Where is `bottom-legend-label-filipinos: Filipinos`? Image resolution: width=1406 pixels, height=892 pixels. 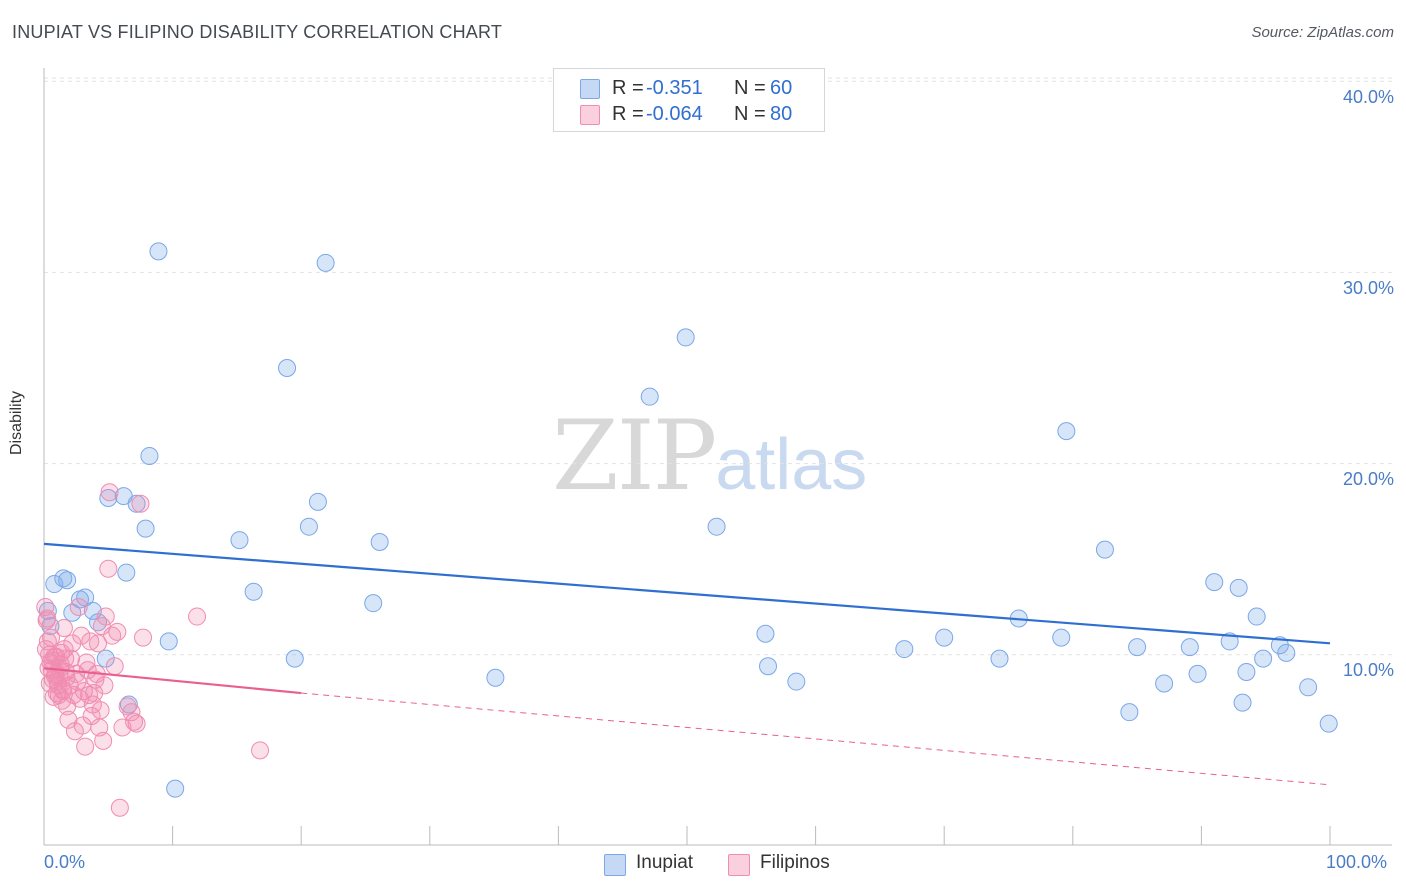
bottom-legend-label-filipinos: Filipinos is located at coordinates (795, 862).